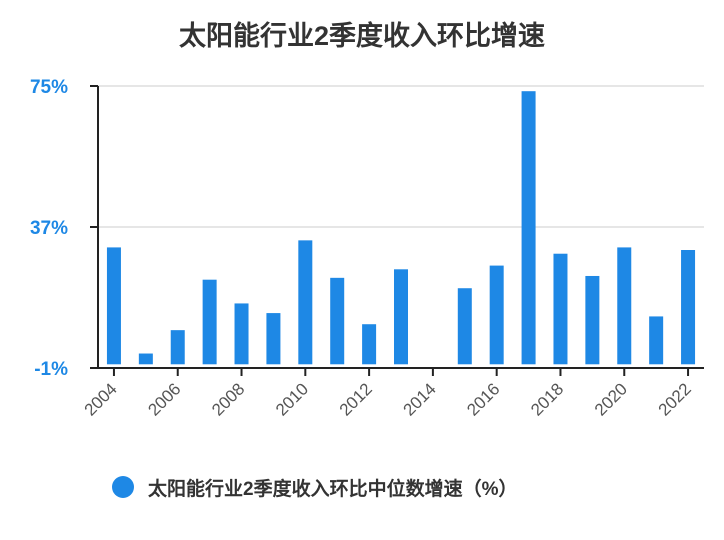 The height and width of the screenshot is (540, 724). I want to click on x-tick-label: 2010, so click(292, 399).